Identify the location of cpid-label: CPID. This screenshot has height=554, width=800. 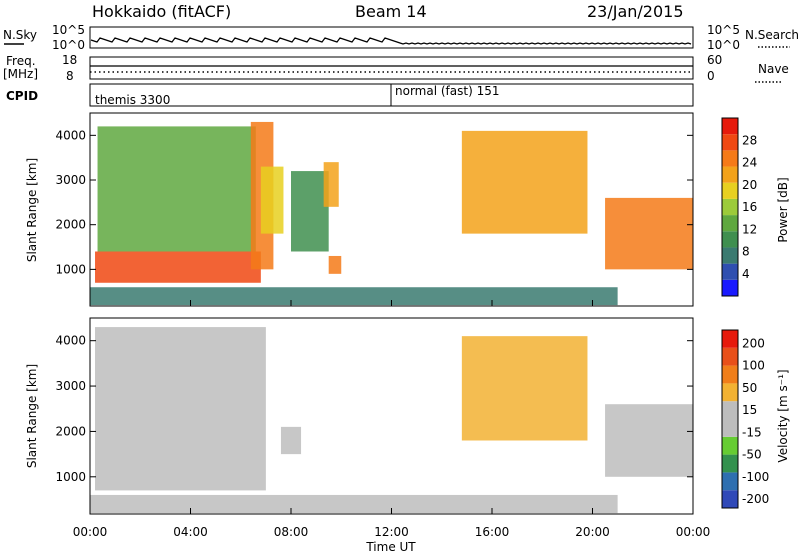
(22, 96).